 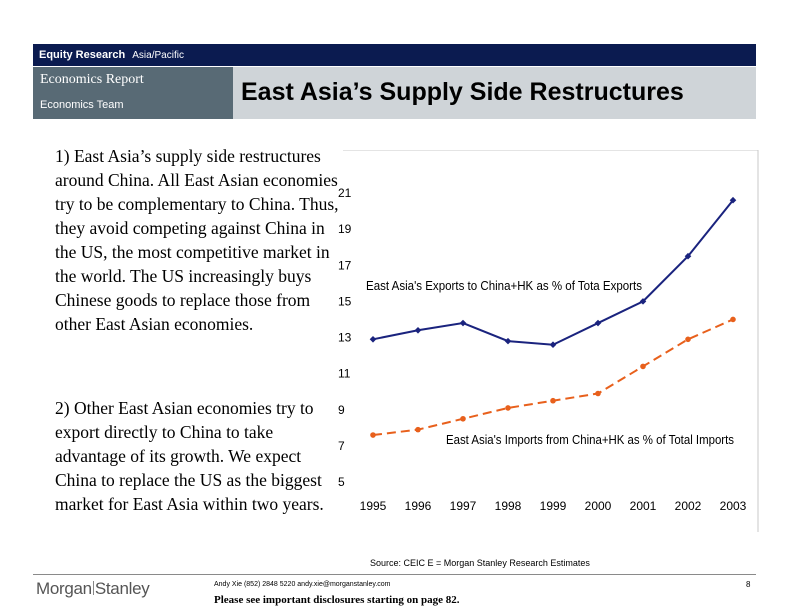 What do you see at coordinates (688, 506) in the screenshot?
I see `x-tick-label: 2002` at bounding box center [688, 506].